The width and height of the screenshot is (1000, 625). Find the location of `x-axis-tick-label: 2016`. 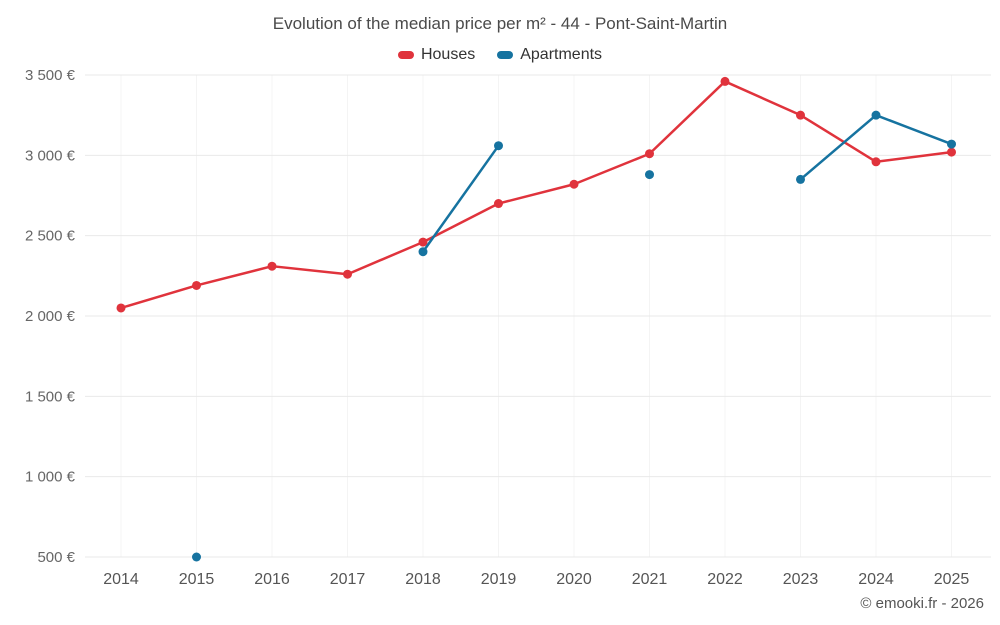

x-axis-tick-label: 2016 is located at coordinates (272, 579).